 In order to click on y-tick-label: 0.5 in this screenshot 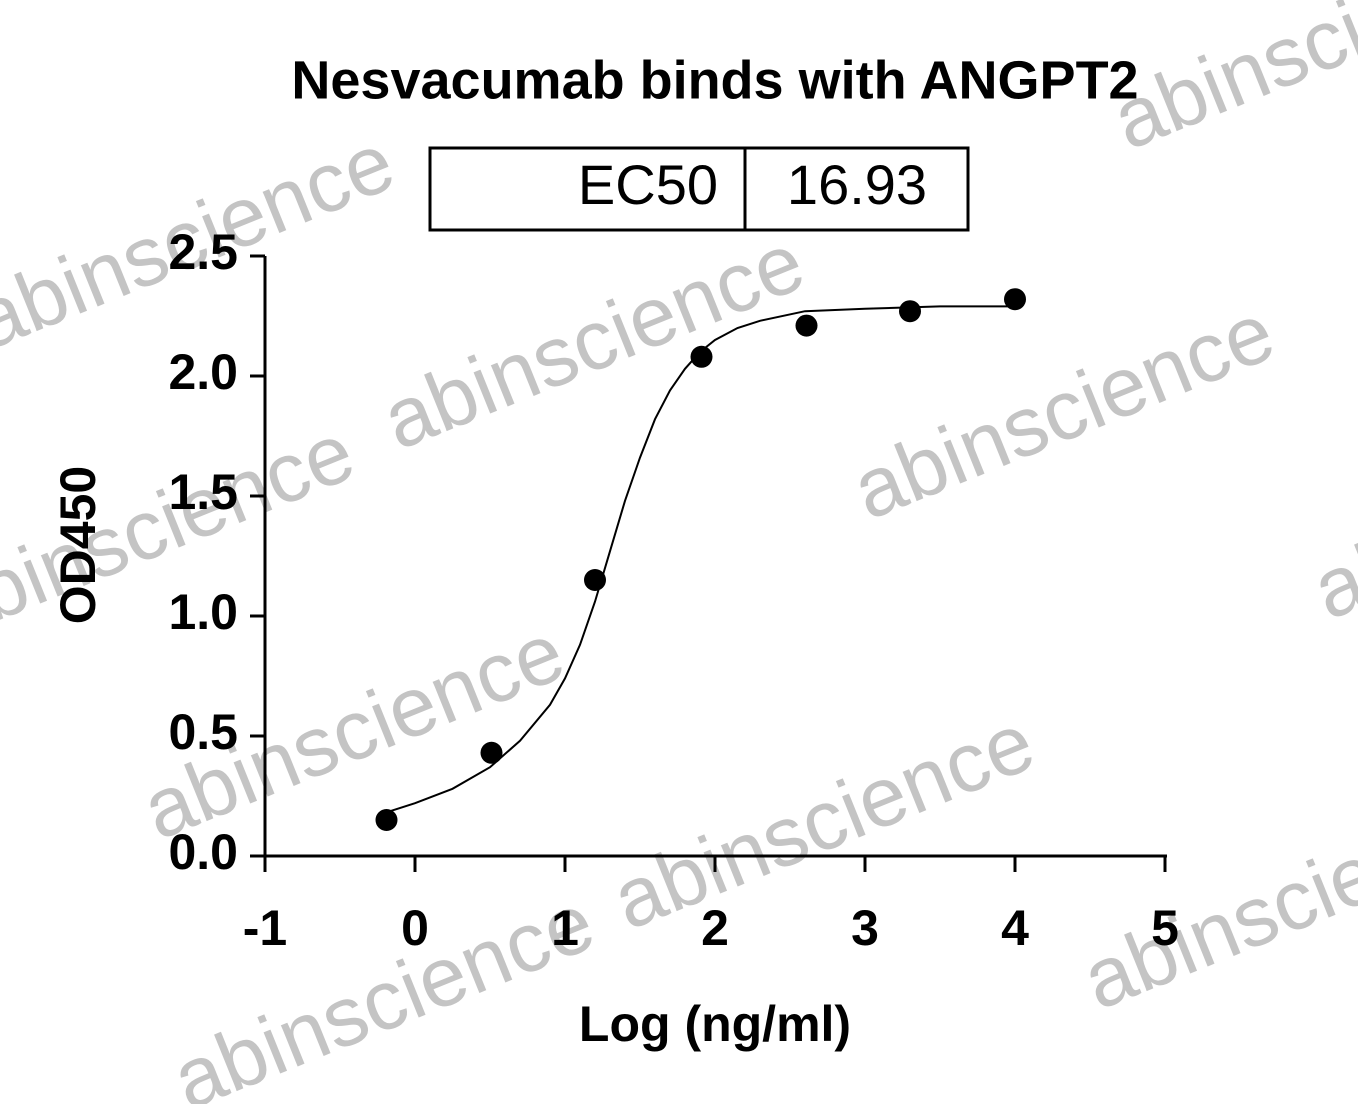, I will do `click(203, 732)`.